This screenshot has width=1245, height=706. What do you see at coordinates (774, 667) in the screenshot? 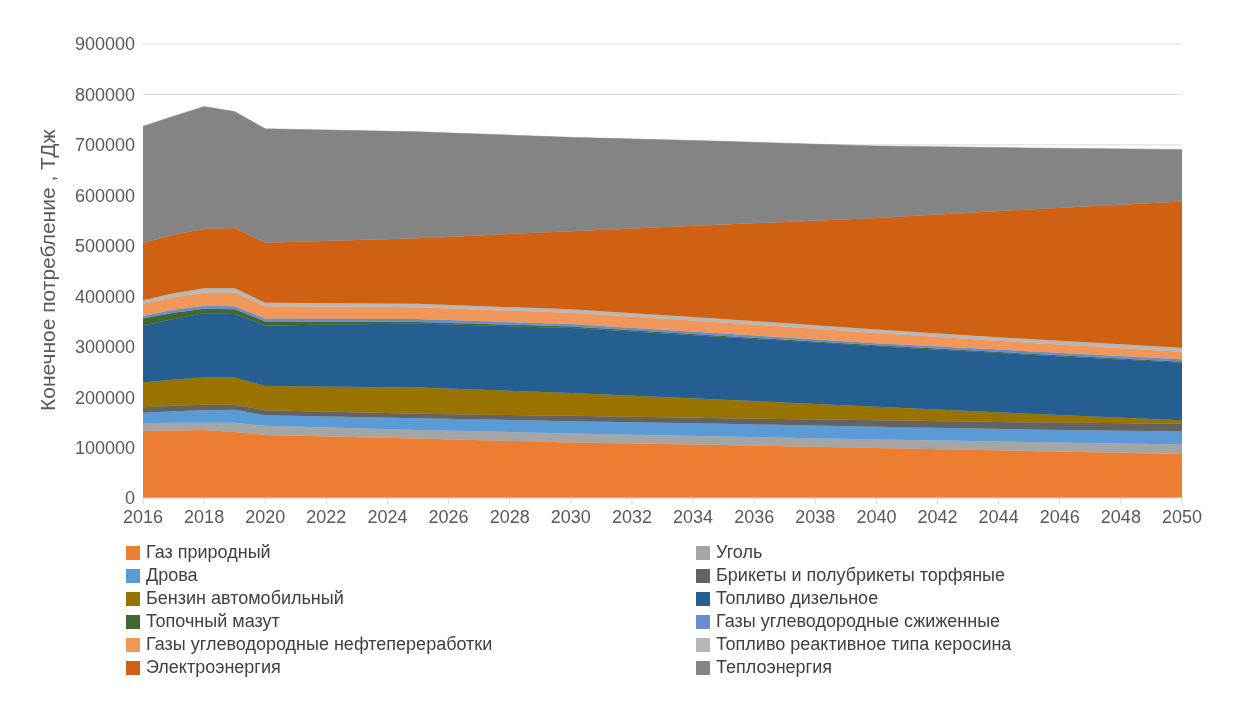
I see `legend-label: Теплоэнергия` at bounding box center [774, 667].